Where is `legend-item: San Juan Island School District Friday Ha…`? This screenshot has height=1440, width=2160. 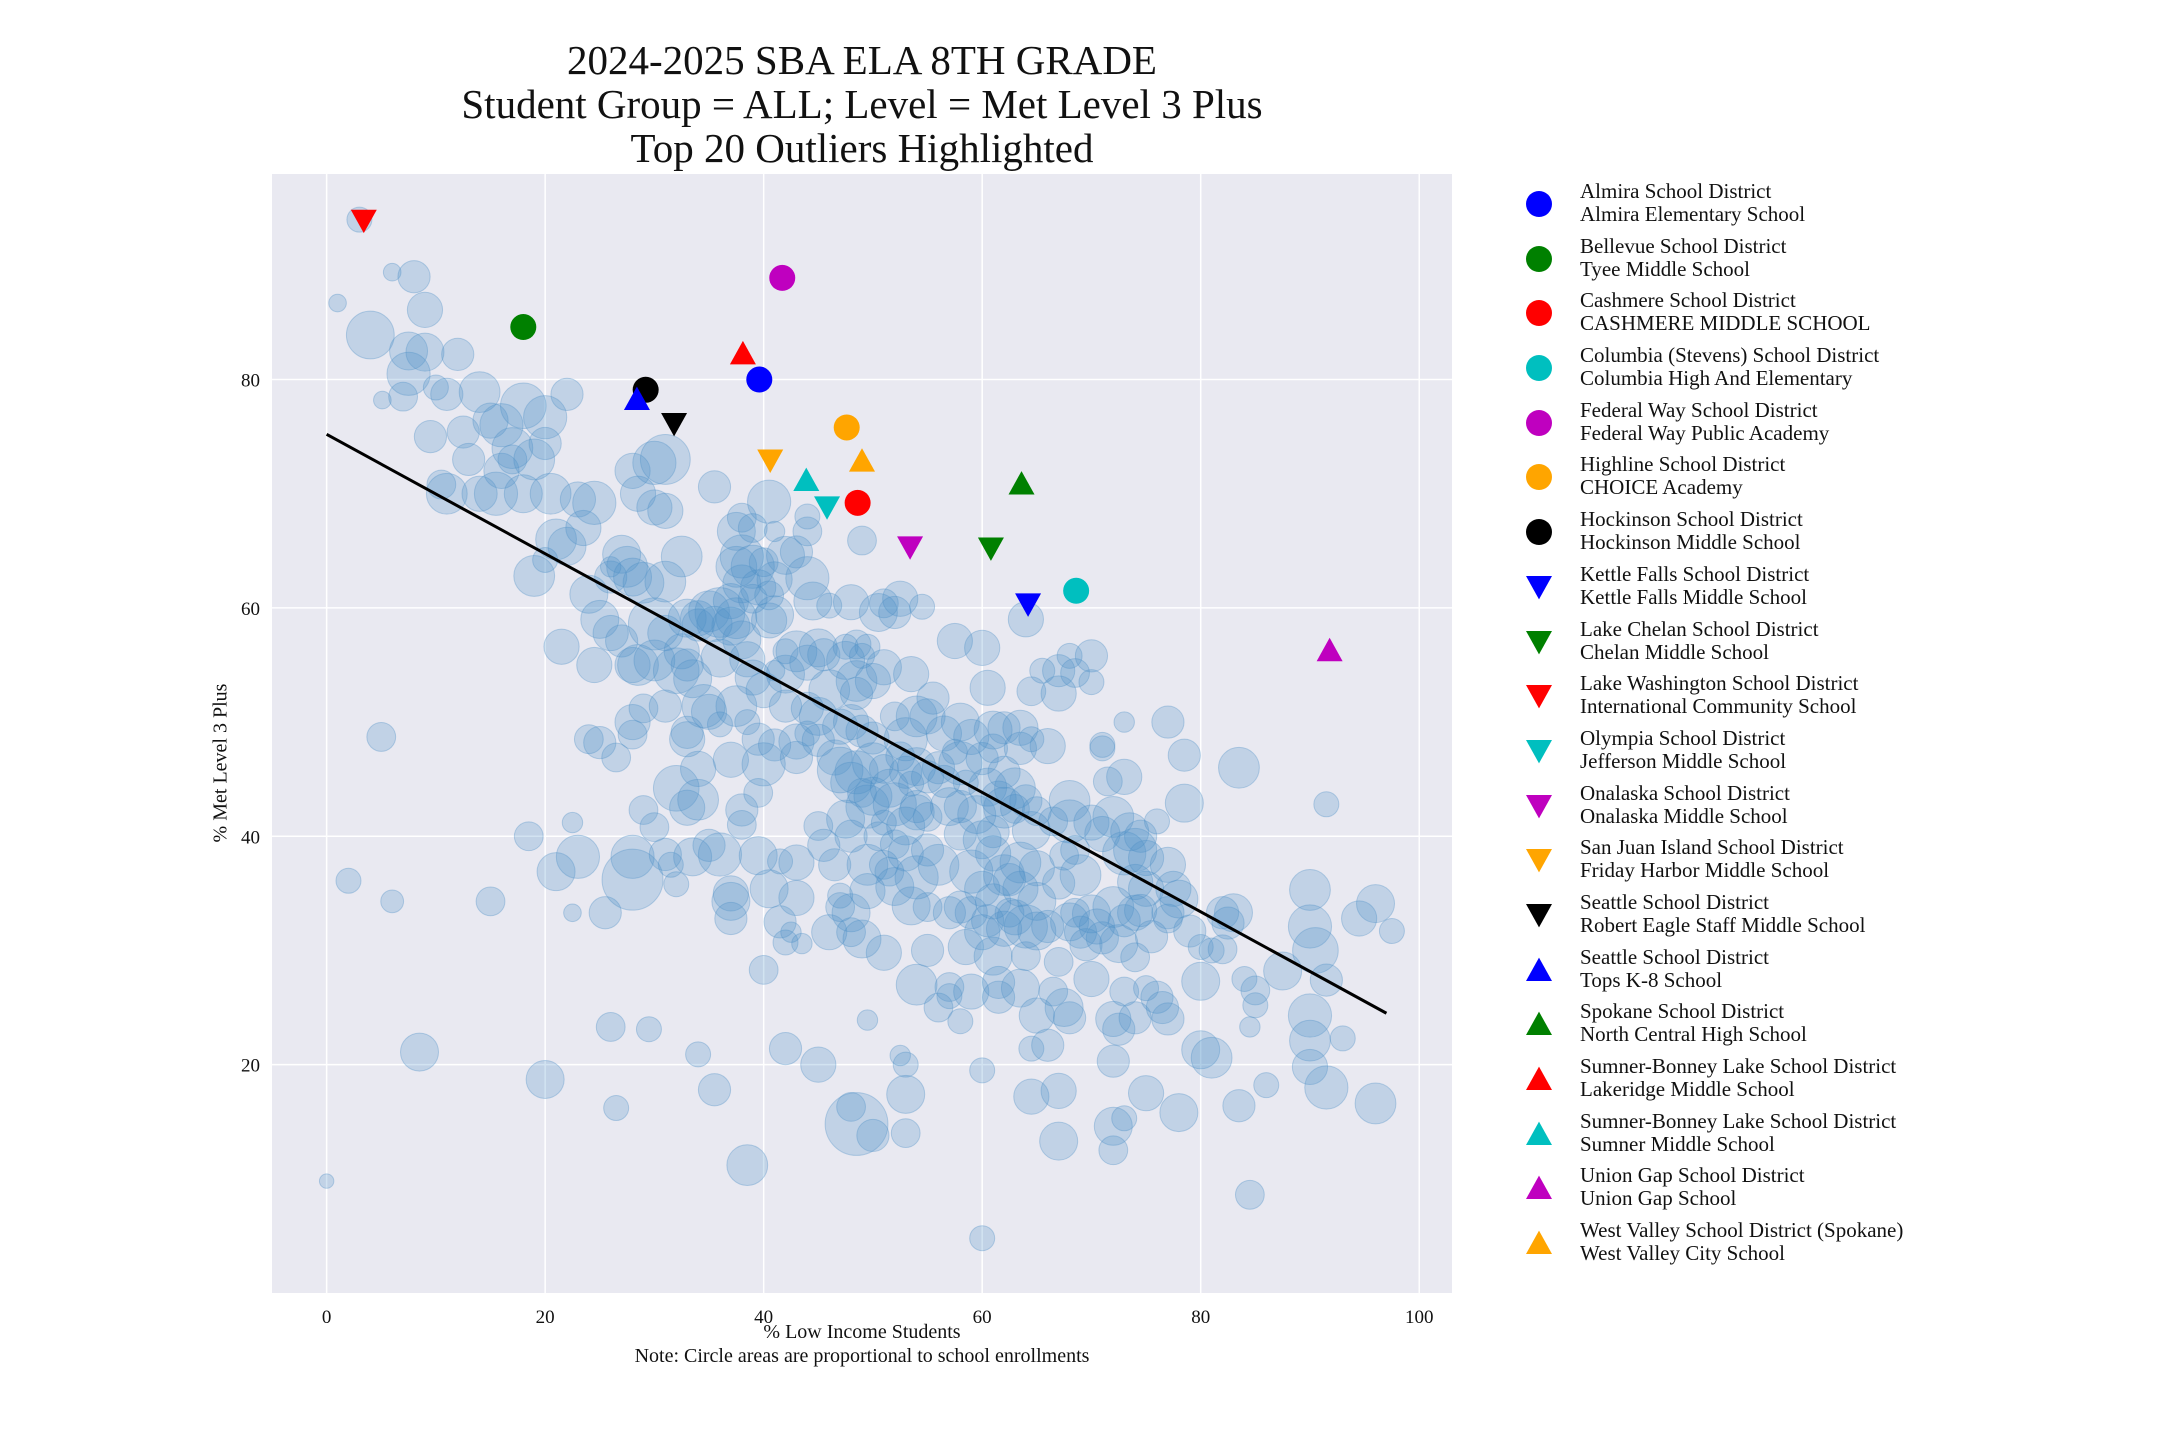 legend-item: San Juan Island School District Friday Ha… is located at coordinates (1833, 861).